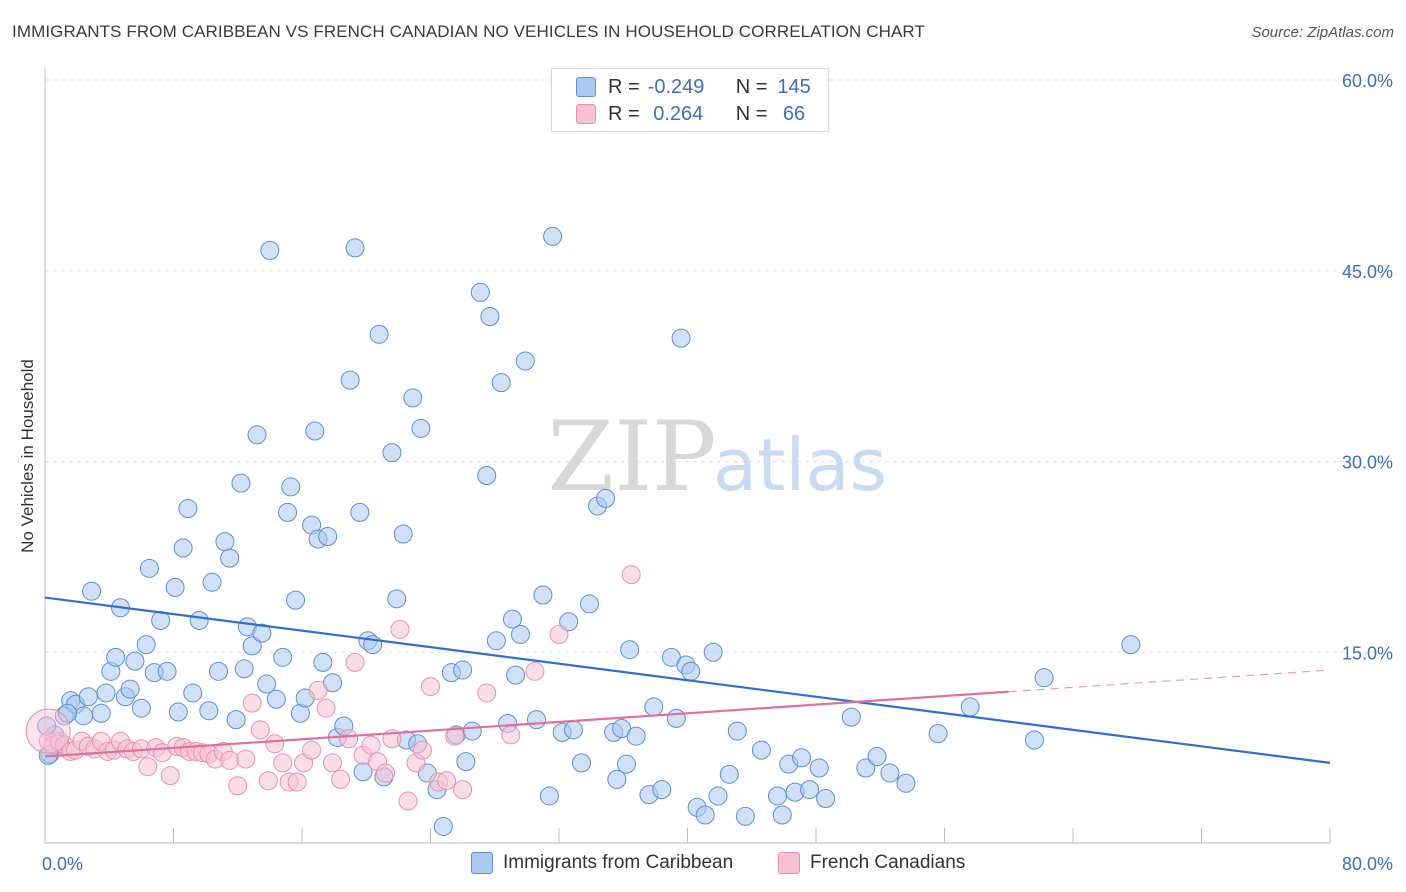  I want to click on trend-line-french-canadian-extrapolated, so click(1169, 681).